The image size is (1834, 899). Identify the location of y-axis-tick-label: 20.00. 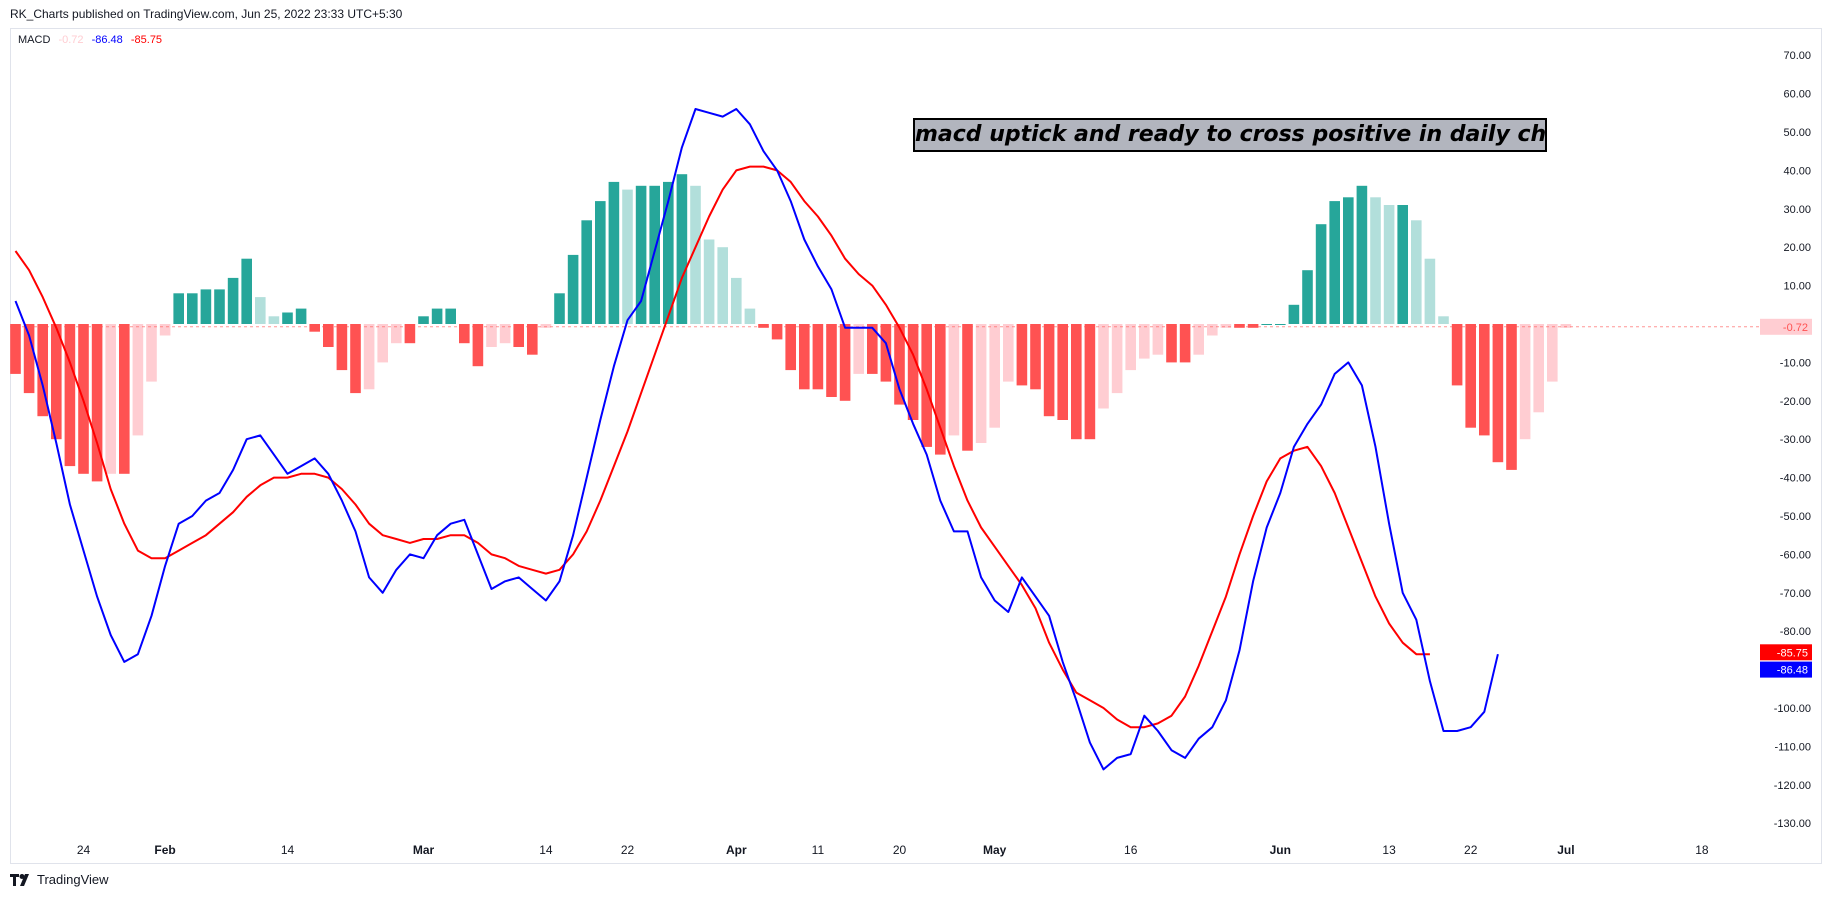
(1797, 248).